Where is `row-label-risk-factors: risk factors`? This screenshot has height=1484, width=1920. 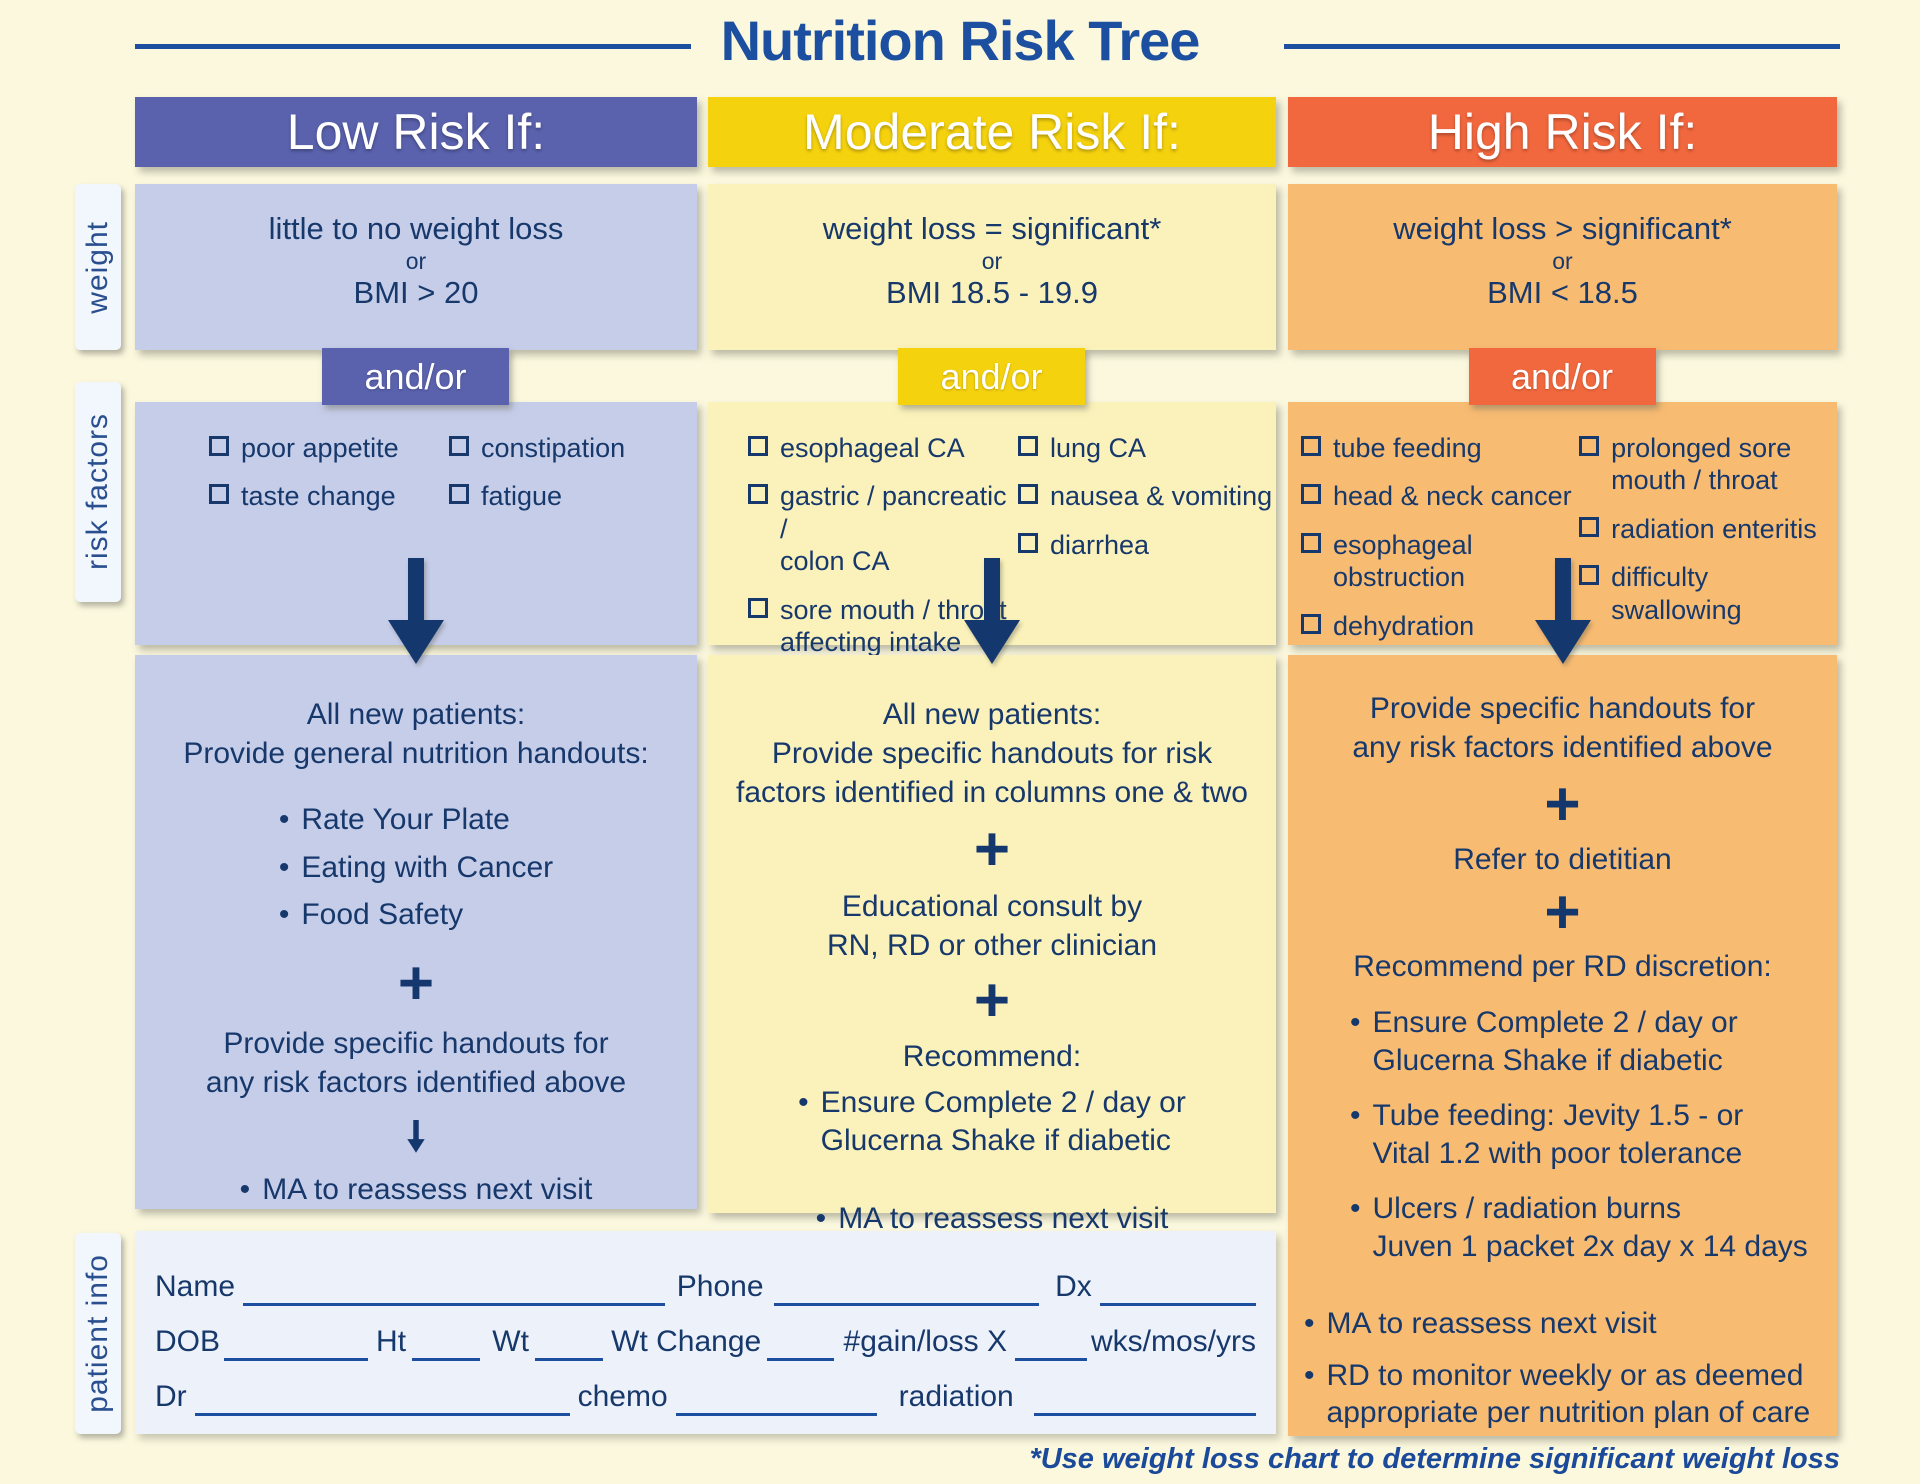
row-label-risk-factors: risk factors is located at coordinates (98, 492).